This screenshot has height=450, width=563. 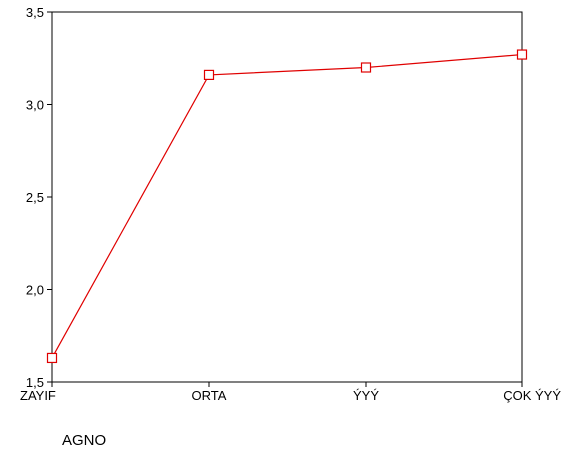 I want to click on y-tick-label: 2,0, so click(x=35, y=290).